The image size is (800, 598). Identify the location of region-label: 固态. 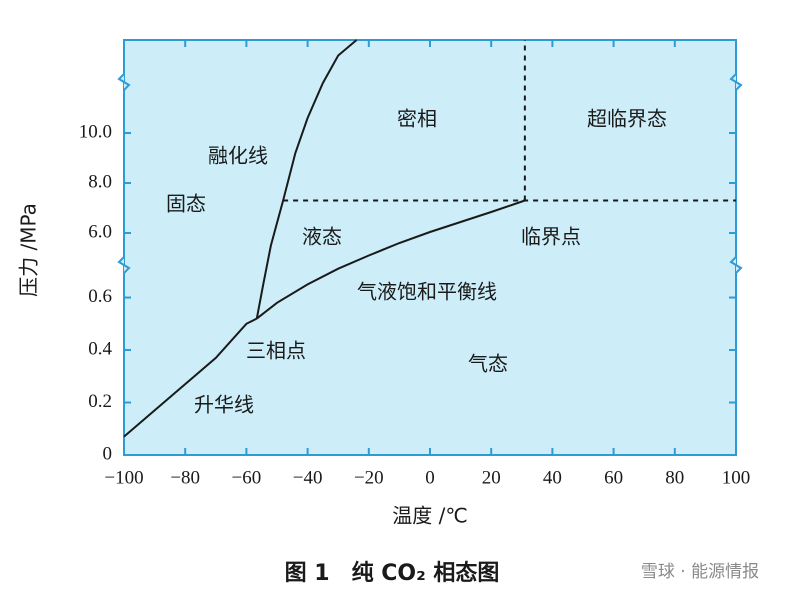
(186, 204).